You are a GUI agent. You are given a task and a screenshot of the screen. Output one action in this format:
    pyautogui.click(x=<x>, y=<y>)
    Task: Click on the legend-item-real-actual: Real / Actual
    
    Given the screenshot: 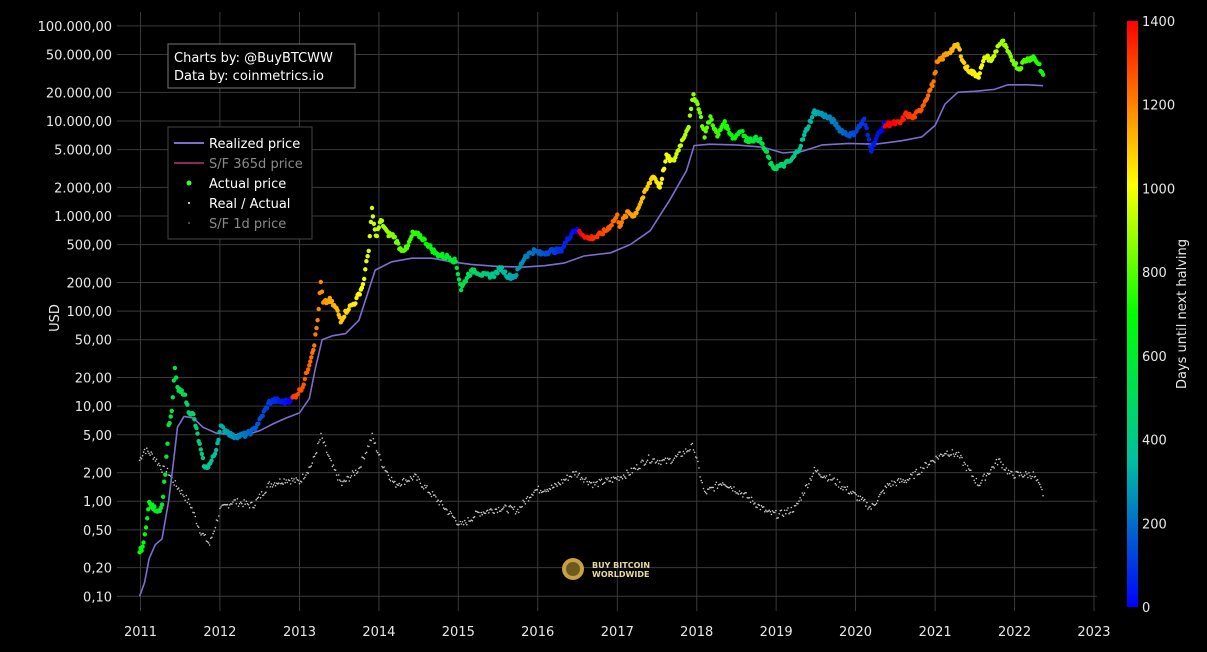 What is the action you would take?
    pyautogui.click(x=239, y=204)
    